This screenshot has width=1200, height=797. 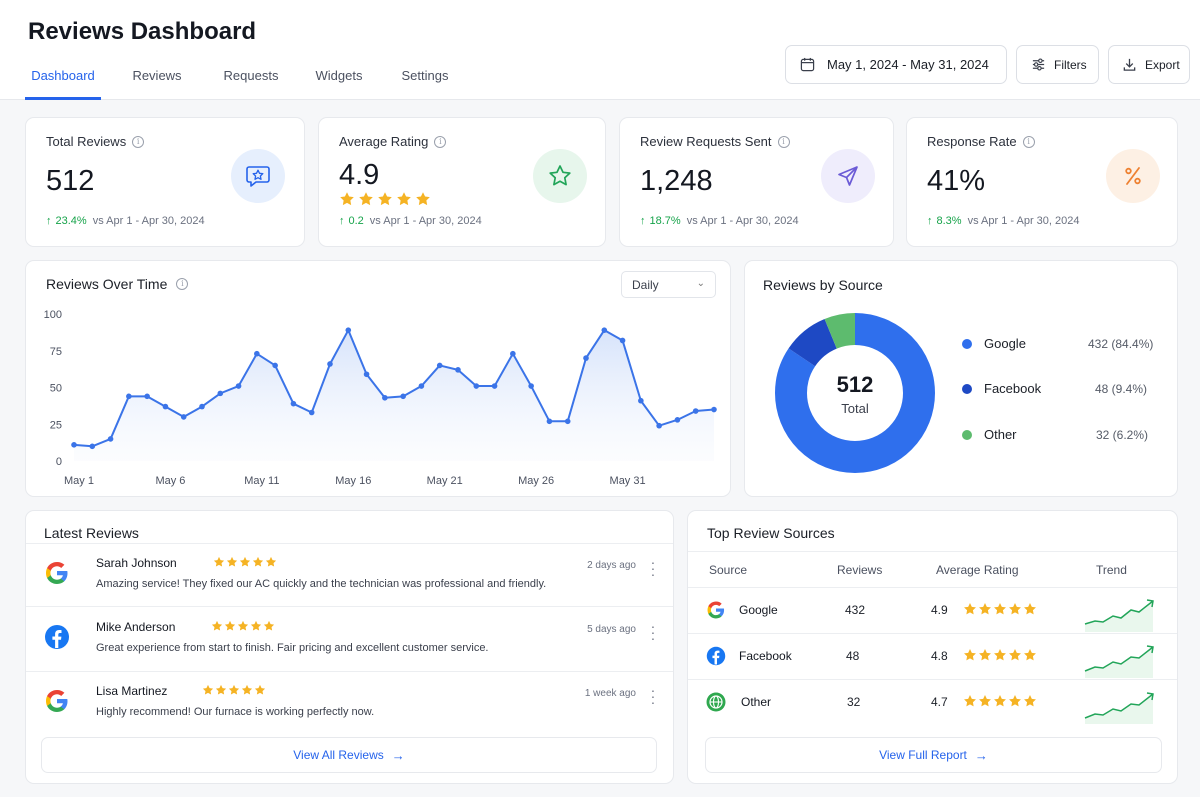 I want to click on table-row-facebook: Facebook 48 4.8, so click(x=932, y=656).